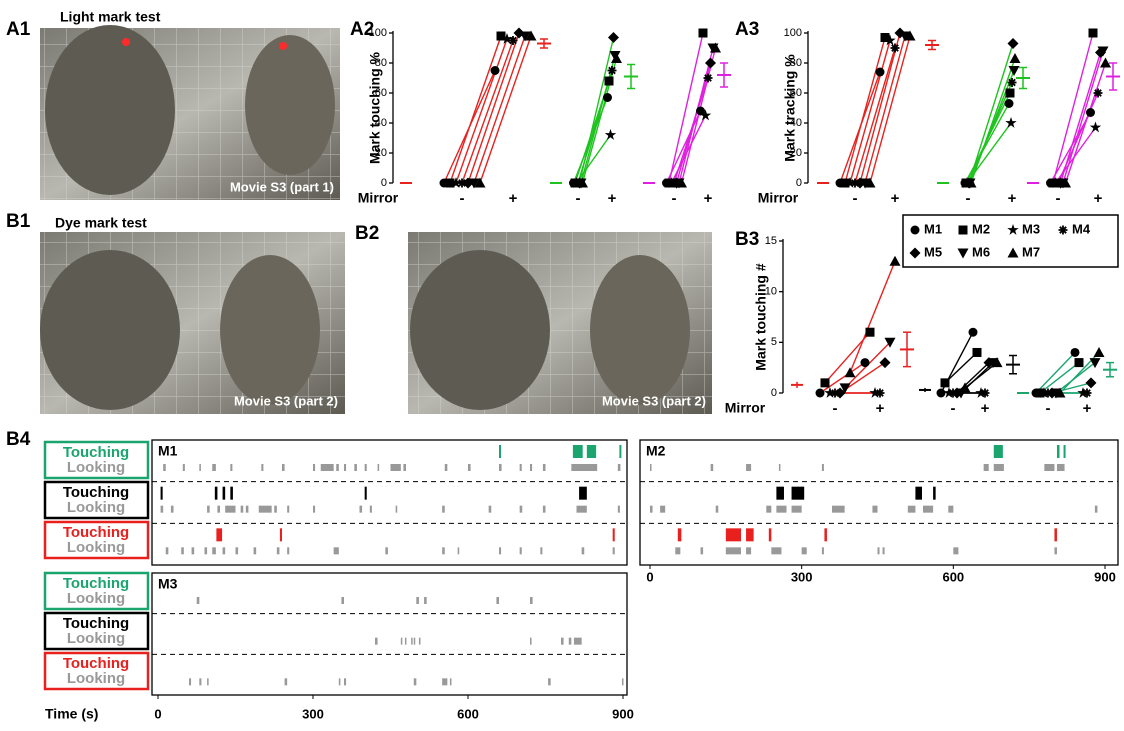 Image resolution: width=1124 pixels, height=731 pixels. What do you see at coordinates (649, 576) in the screenshot?
I see `x-tick-label: 0` at bounding box center [649, 576].